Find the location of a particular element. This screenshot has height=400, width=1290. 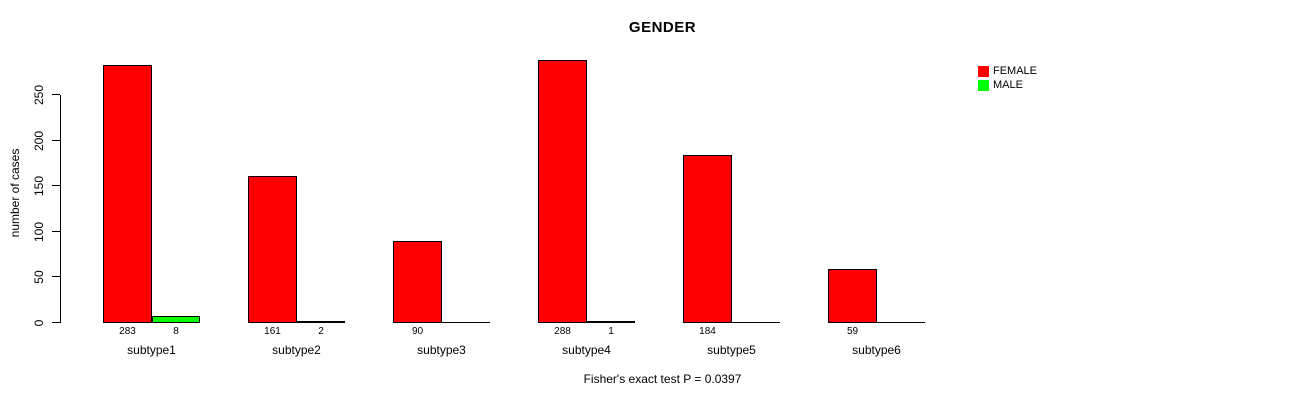

legend-swatch-female is located at coordinates (983, 71).